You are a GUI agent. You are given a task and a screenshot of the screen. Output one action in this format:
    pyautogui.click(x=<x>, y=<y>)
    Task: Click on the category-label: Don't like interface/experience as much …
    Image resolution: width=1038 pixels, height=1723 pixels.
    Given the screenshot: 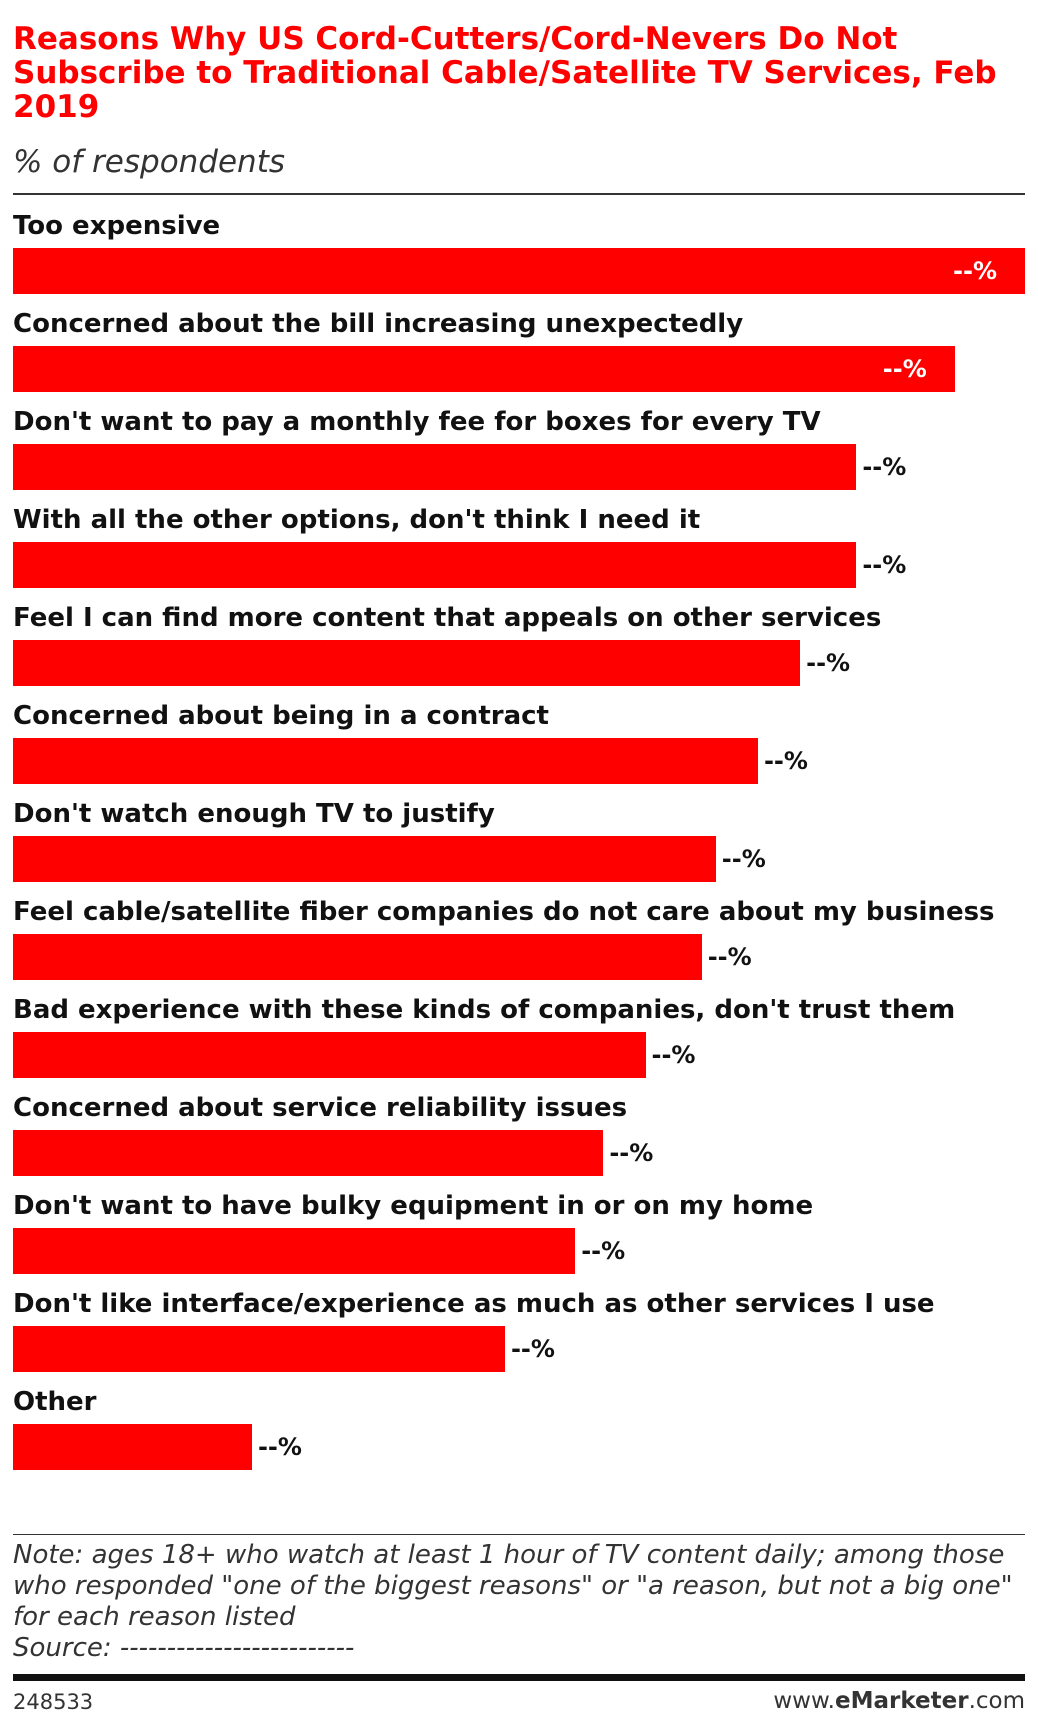 What is the action you would take?
    pyautogui.click(x=474, y=1304)
    